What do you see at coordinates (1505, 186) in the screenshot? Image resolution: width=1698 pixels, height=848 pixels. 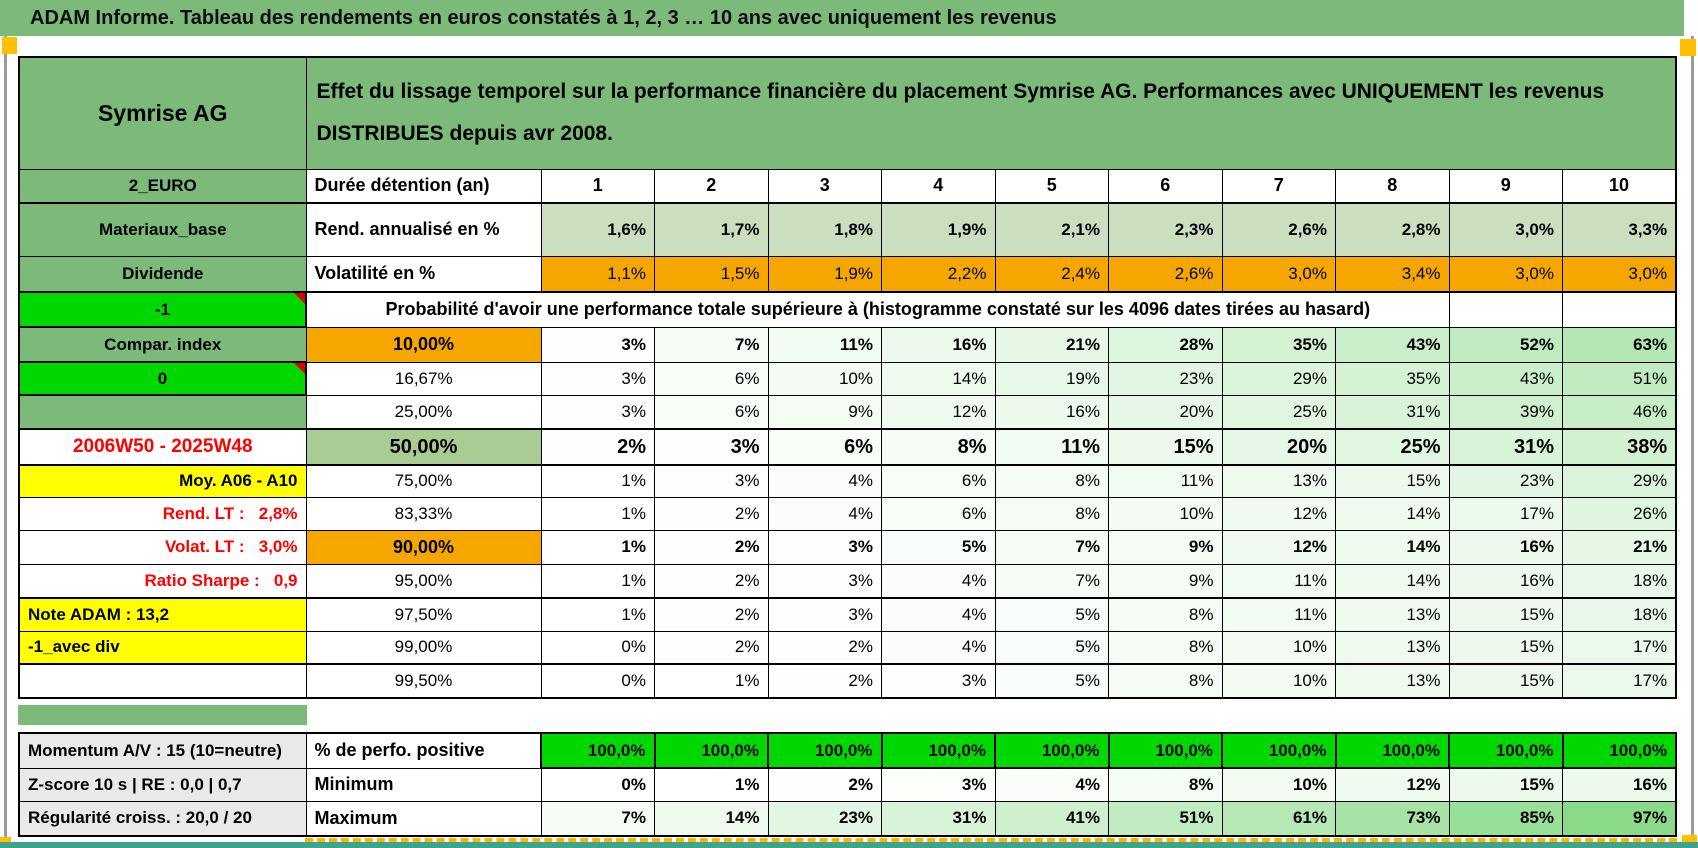 I see `year-header-cell: 9` at bounding box center [1505, 186].